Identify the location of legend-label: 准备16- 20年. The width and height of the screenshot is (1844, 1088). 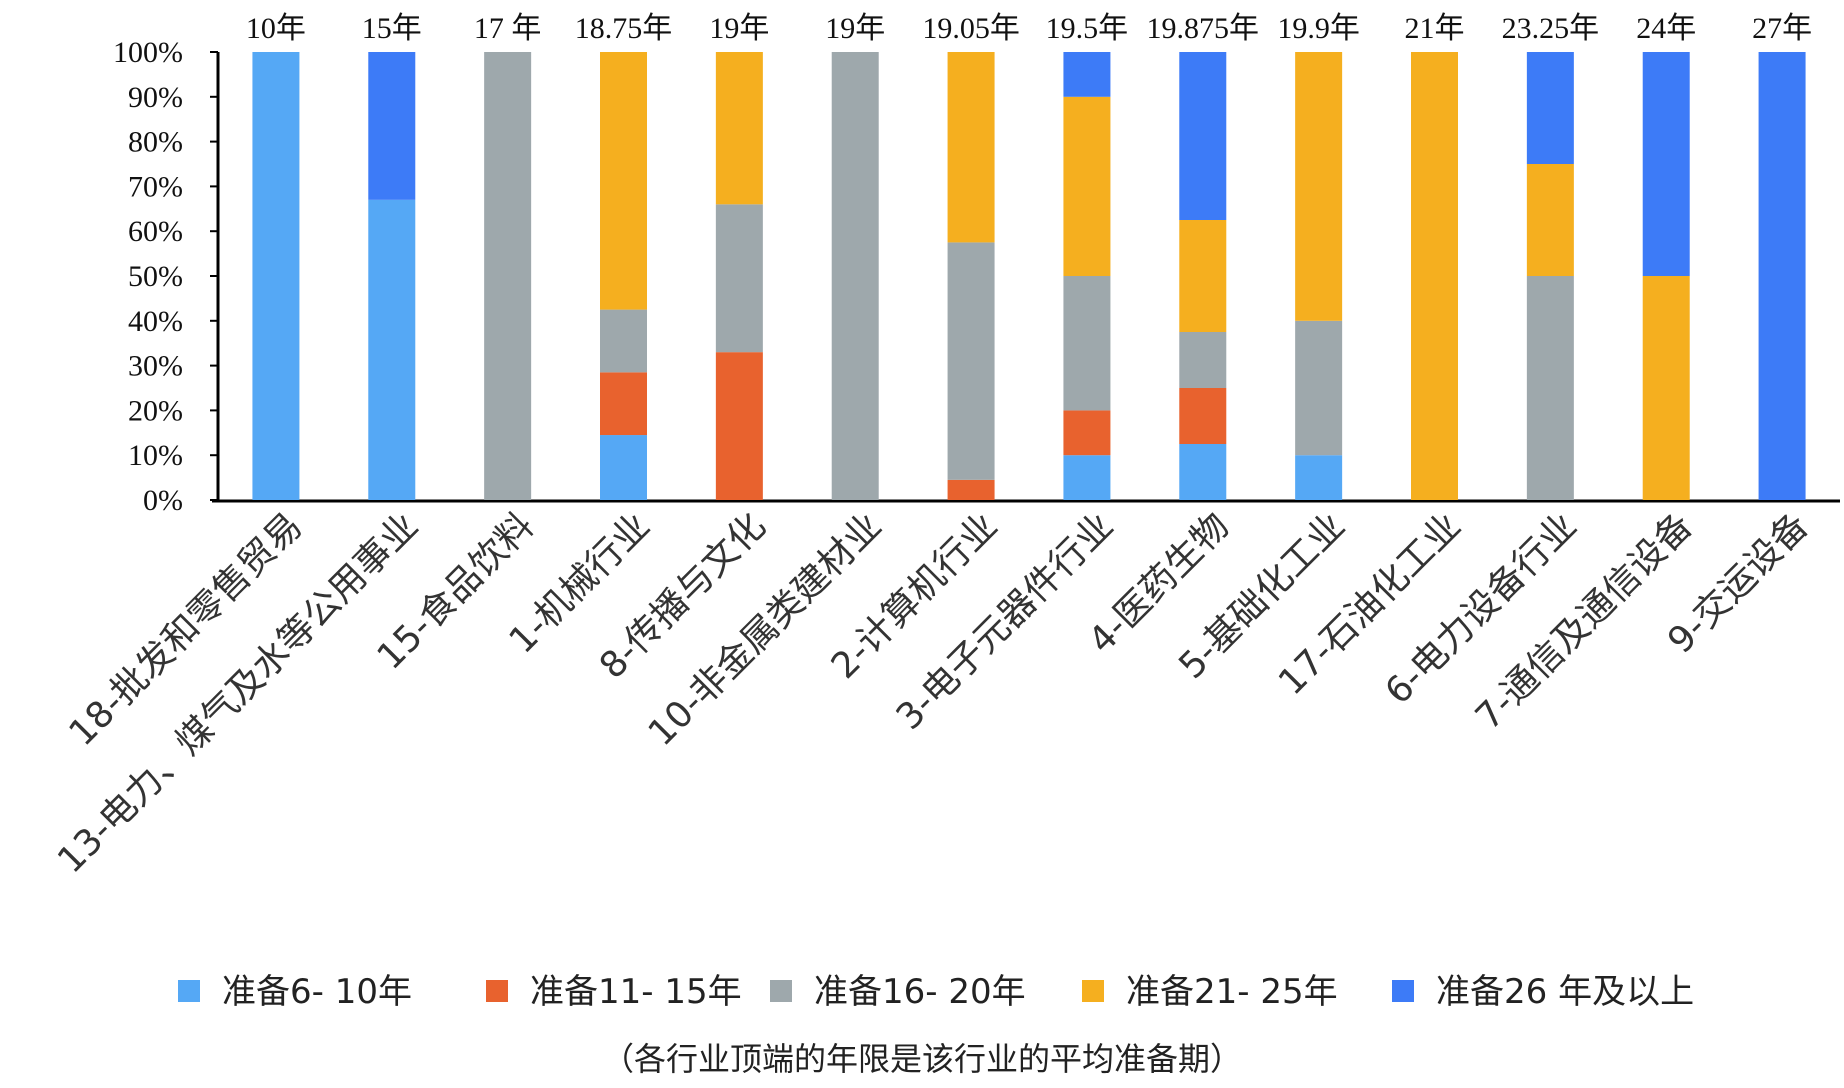
(920, 992).